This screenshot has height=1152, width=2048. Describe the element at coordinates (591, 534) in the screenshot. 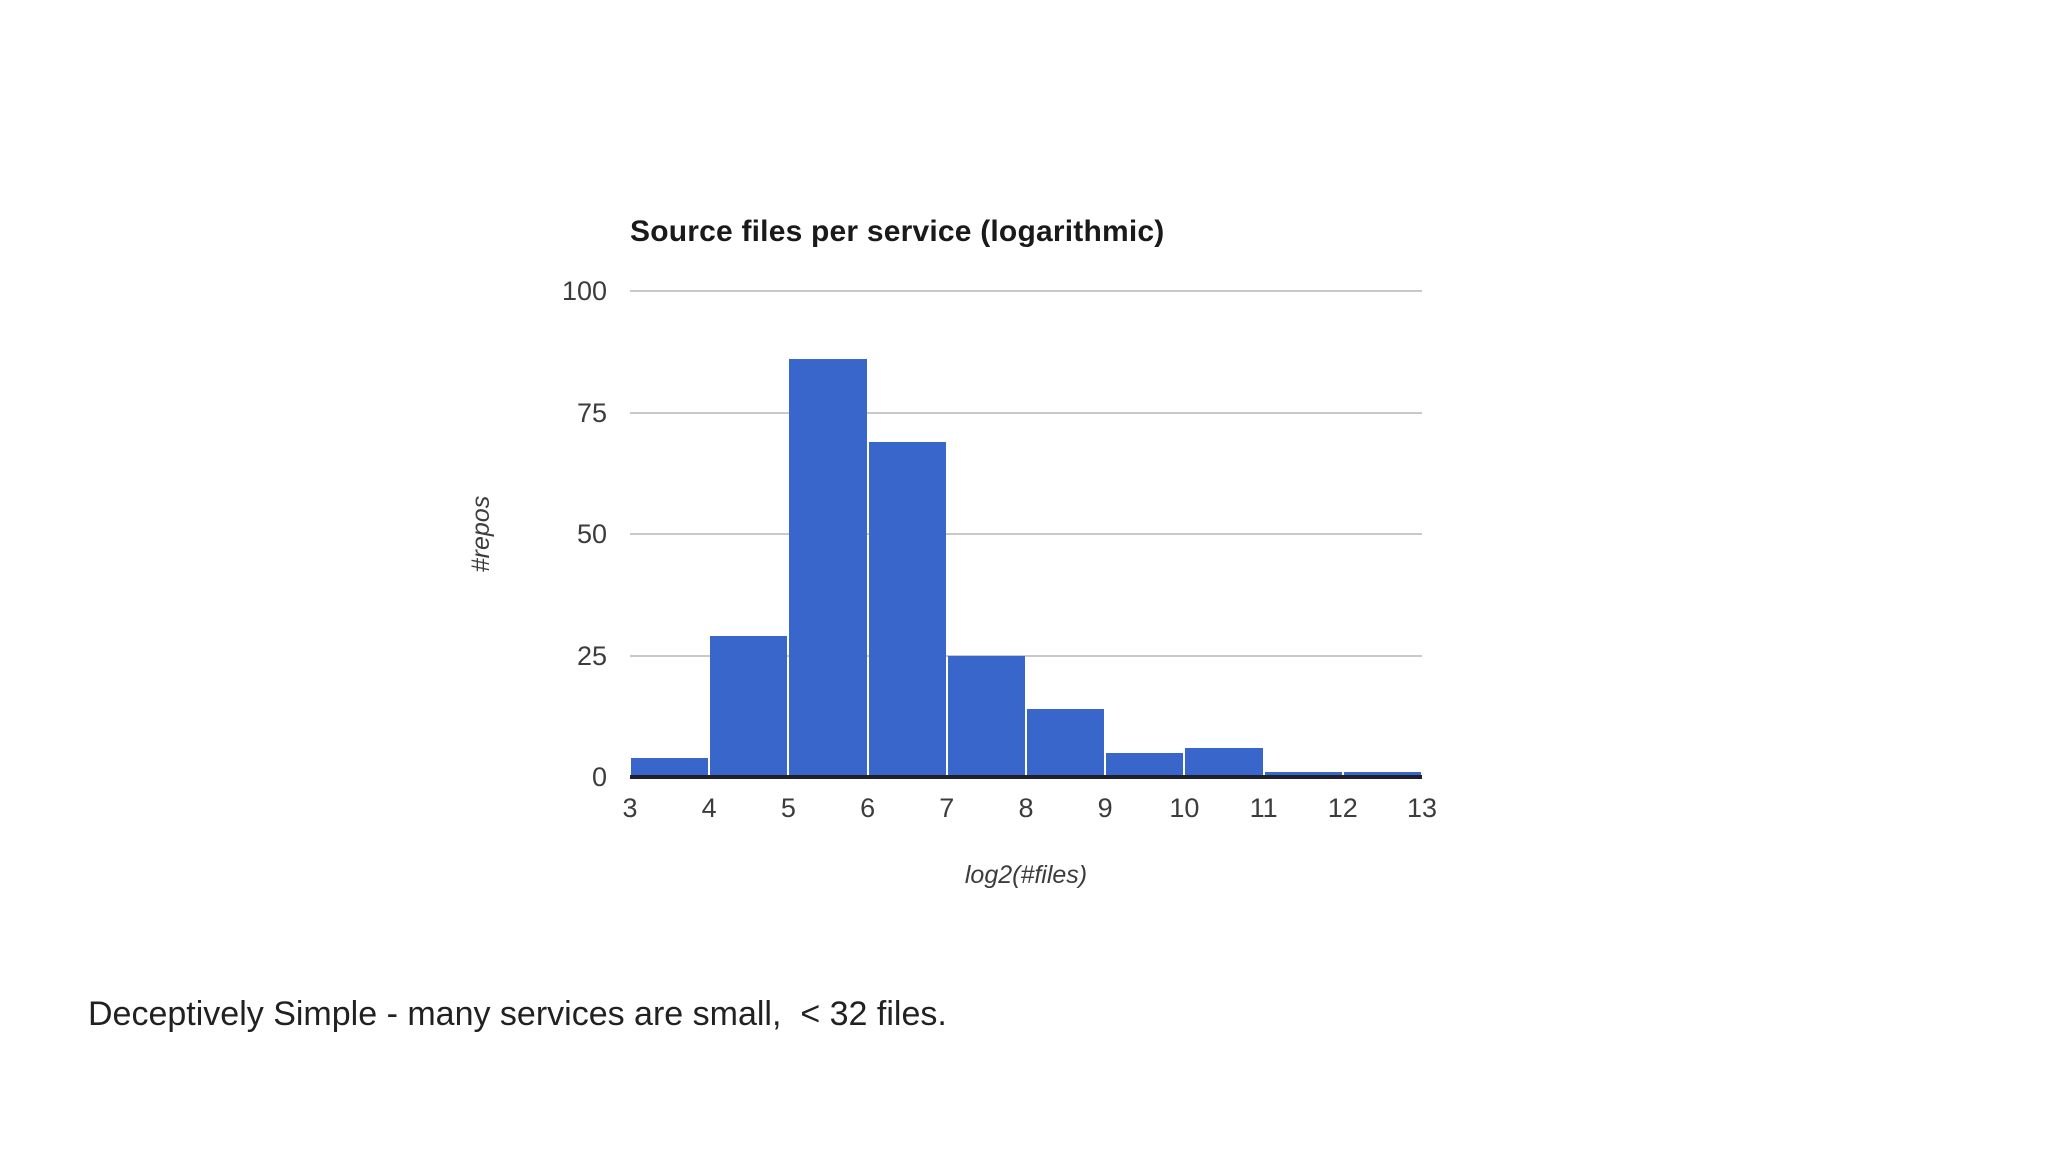

I see `y-tick-label-50: 50` at that location.